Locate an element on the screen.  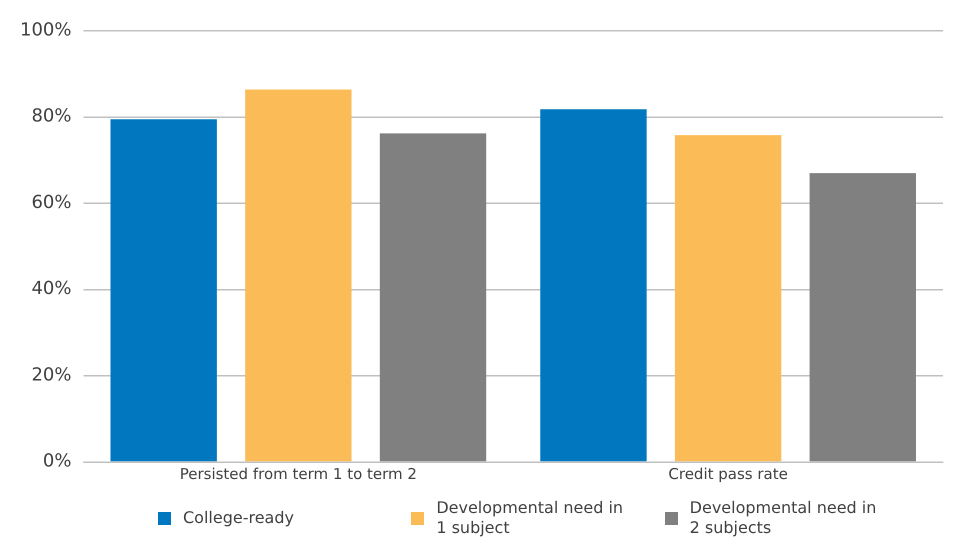
legend-label: College-ready is located at coordinates (238, 518).